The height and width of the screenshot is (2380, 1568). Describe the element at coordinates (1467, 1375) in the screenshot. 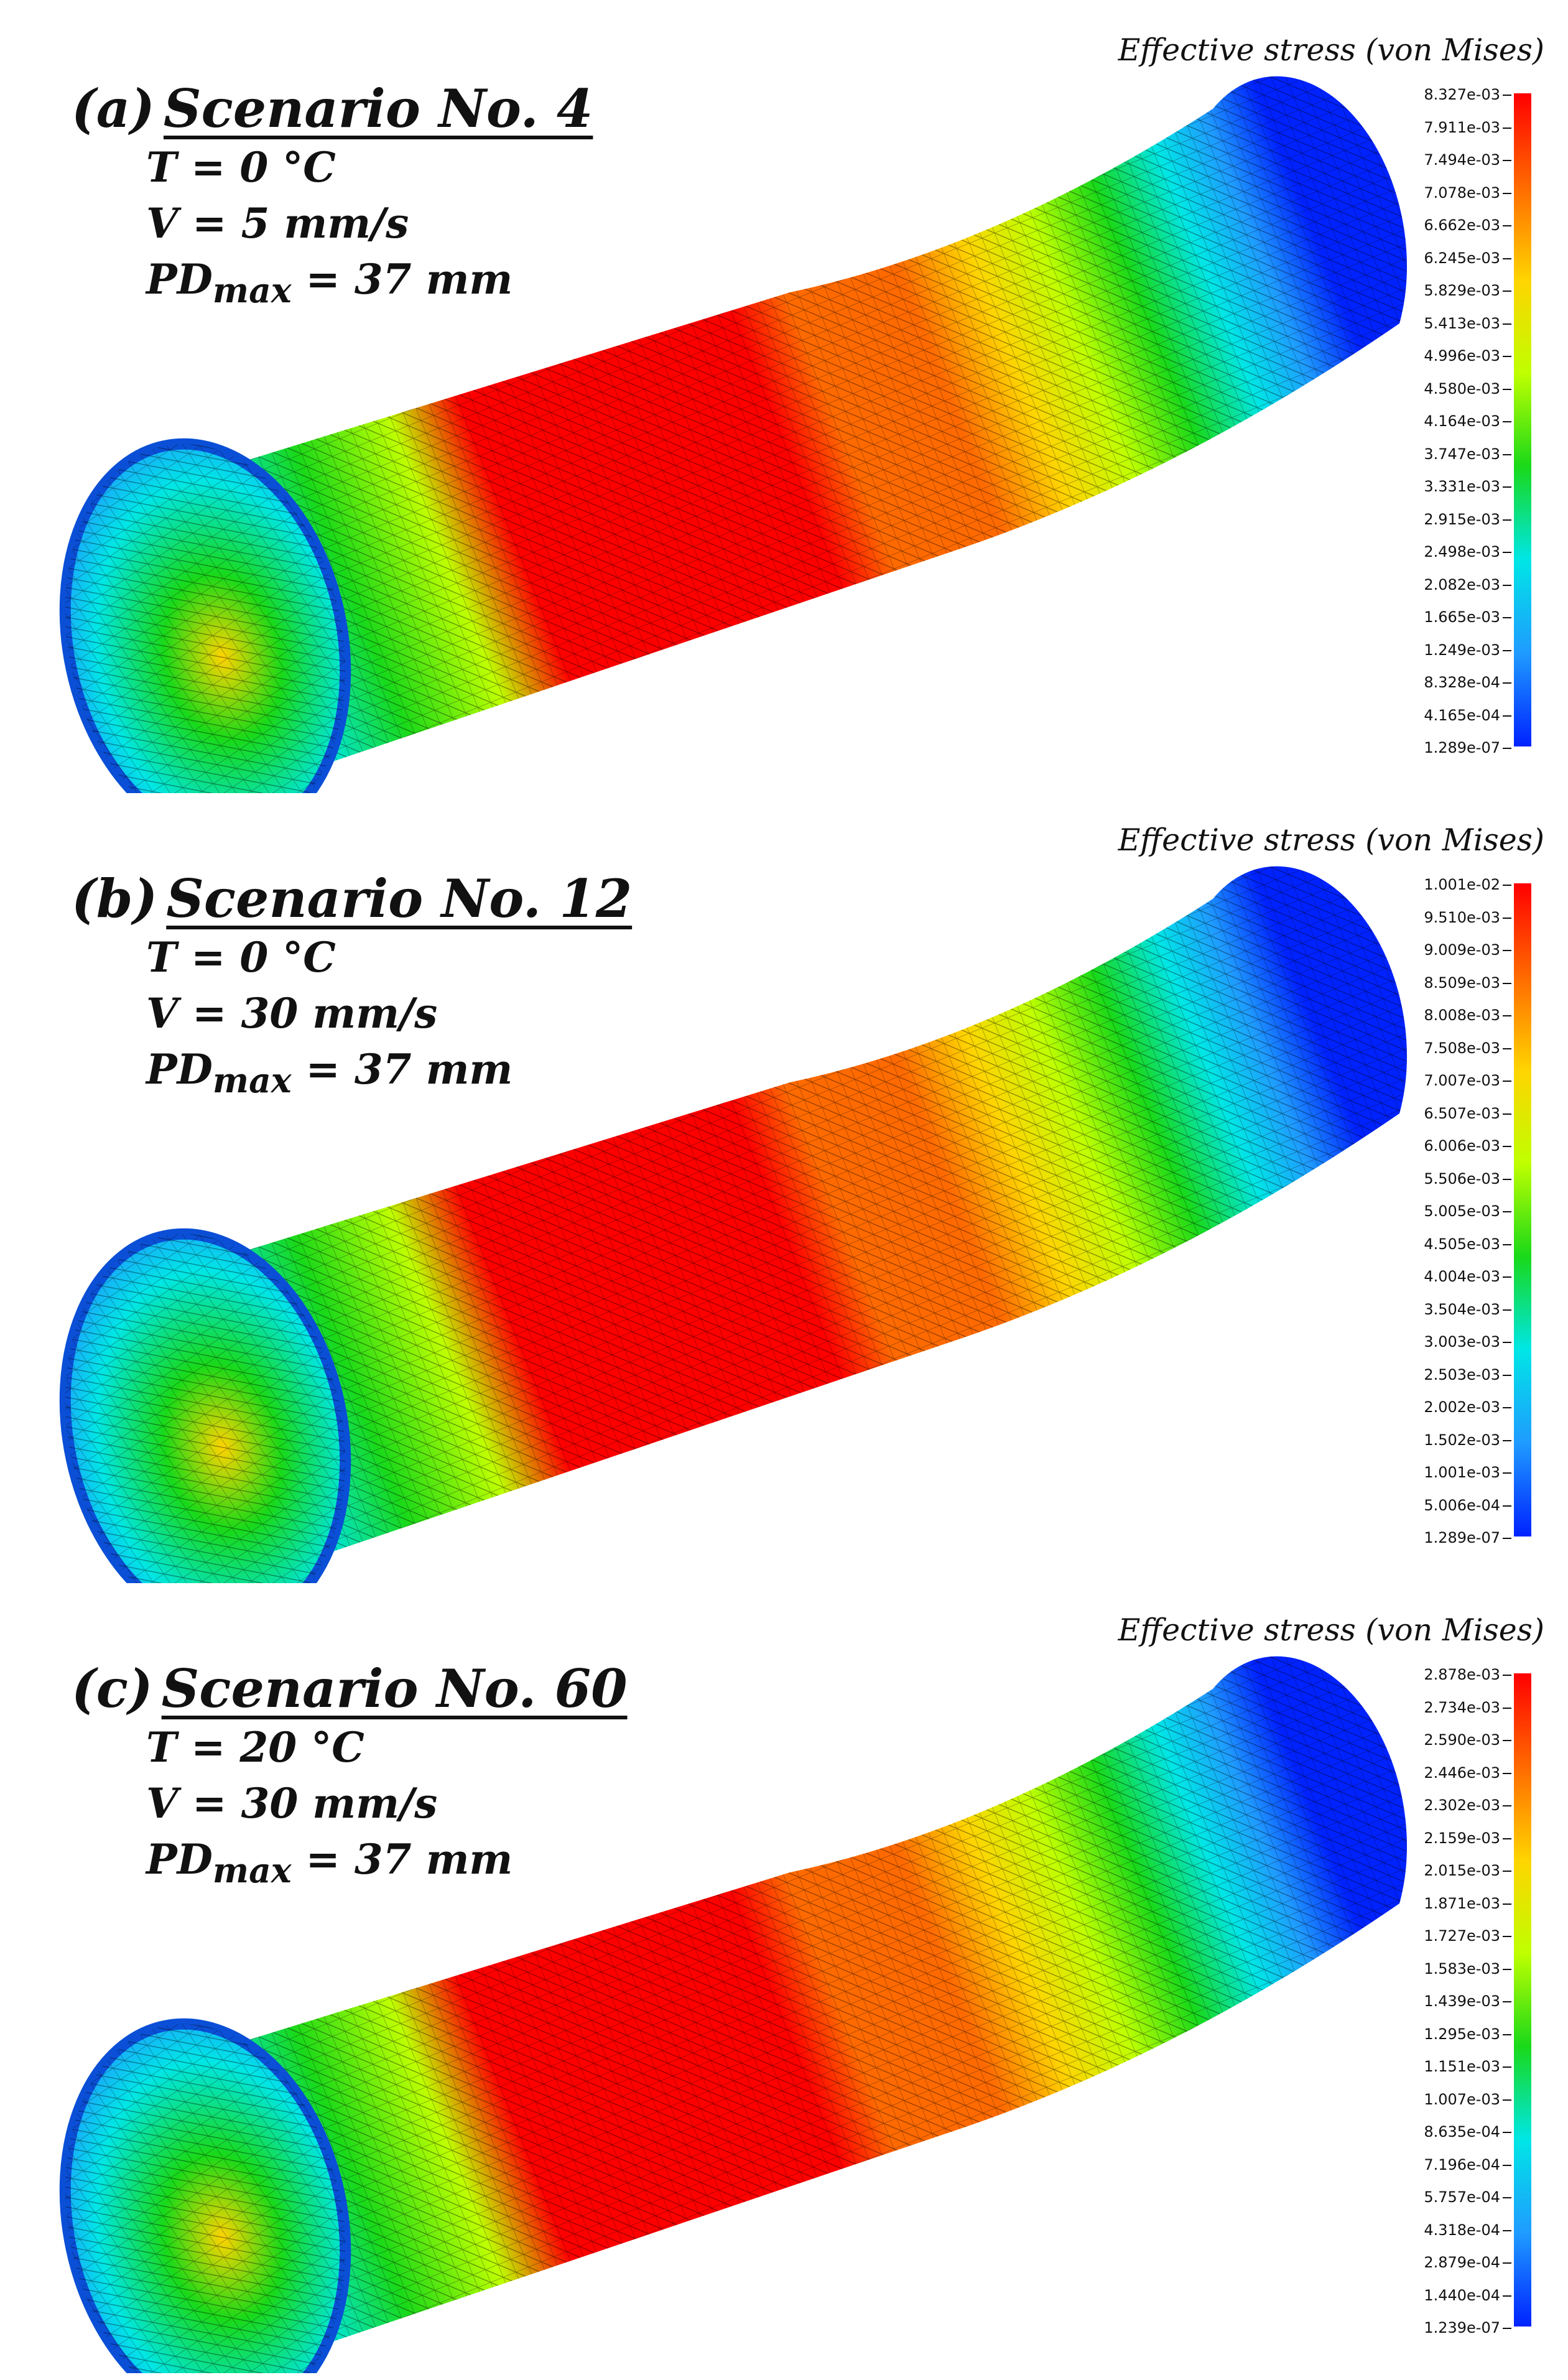

I see `colorbar-tick-label: 2.503e-03` at that location.